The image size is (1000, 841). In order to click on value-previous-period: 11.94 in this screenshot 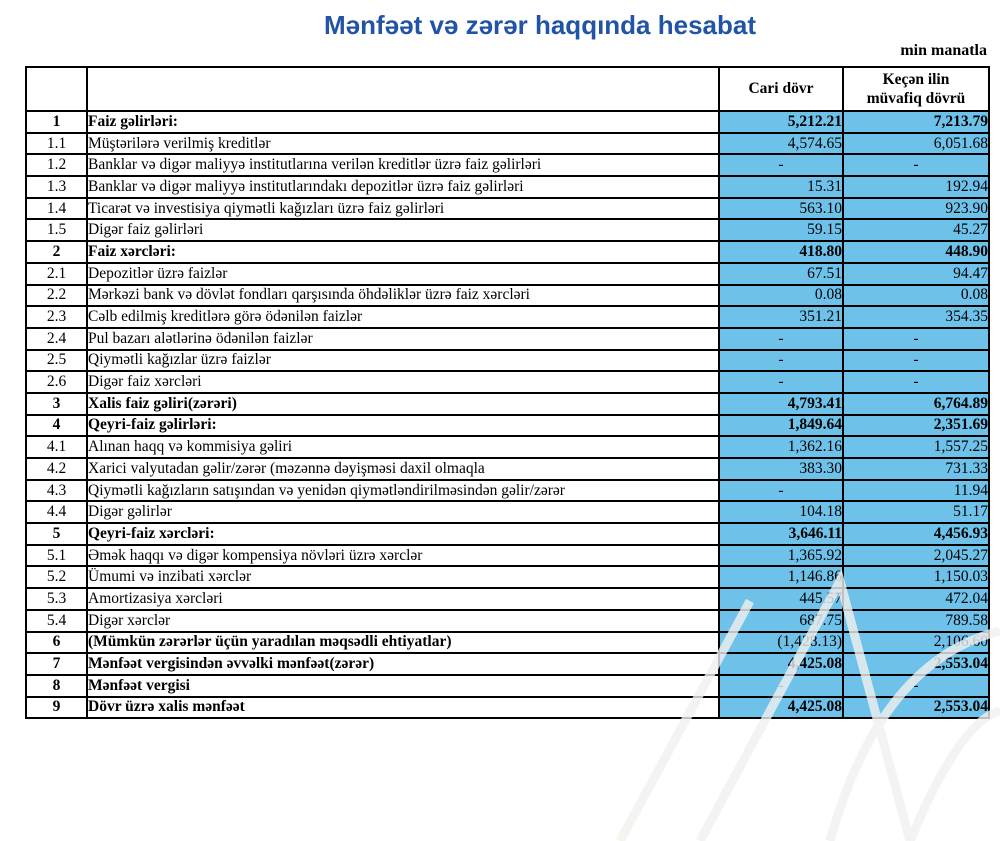, I will do `click(916, 490)`.